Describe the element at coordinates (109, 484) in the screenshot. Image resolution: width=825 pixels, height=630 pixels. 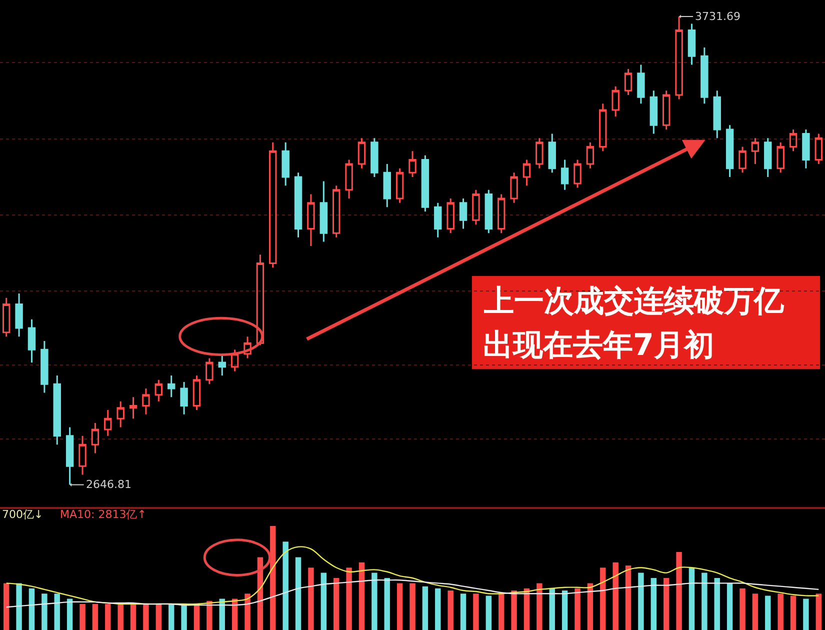
I see `annotation: 2646.81` at that location.